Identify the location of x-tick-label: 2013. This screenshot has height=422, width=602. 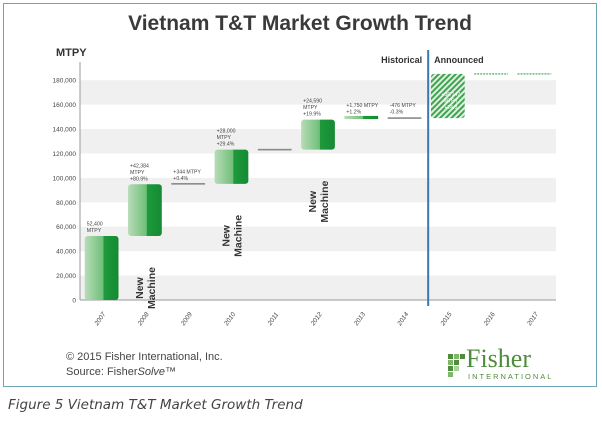
(359, 319).